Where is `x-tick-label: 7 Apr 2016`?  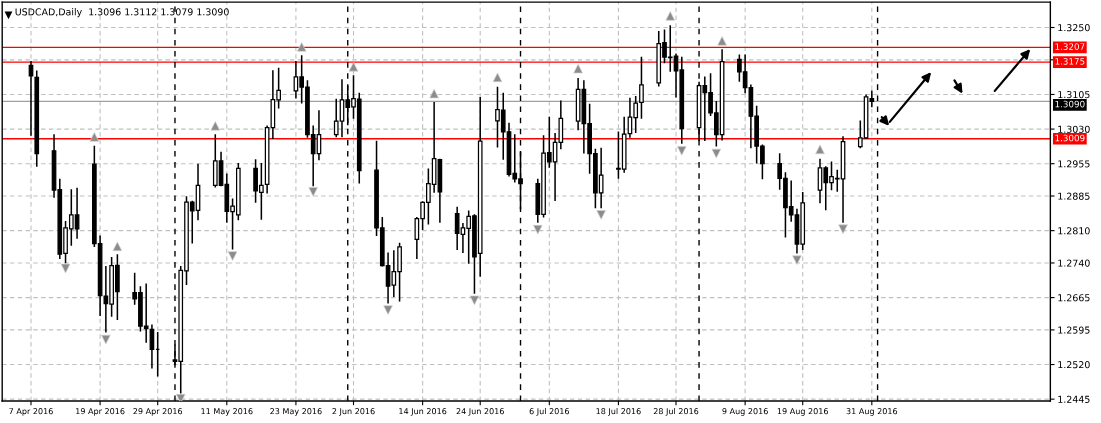
x-tick-label: 7 Apr 2016 is located at coordinates (31, 412).